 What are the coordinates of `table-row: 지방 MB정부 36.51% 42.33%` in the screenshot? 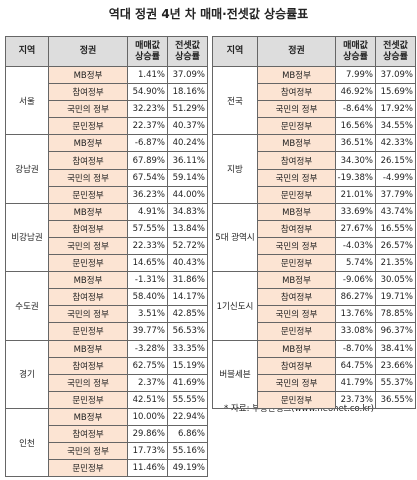 It's located at (314, 169).